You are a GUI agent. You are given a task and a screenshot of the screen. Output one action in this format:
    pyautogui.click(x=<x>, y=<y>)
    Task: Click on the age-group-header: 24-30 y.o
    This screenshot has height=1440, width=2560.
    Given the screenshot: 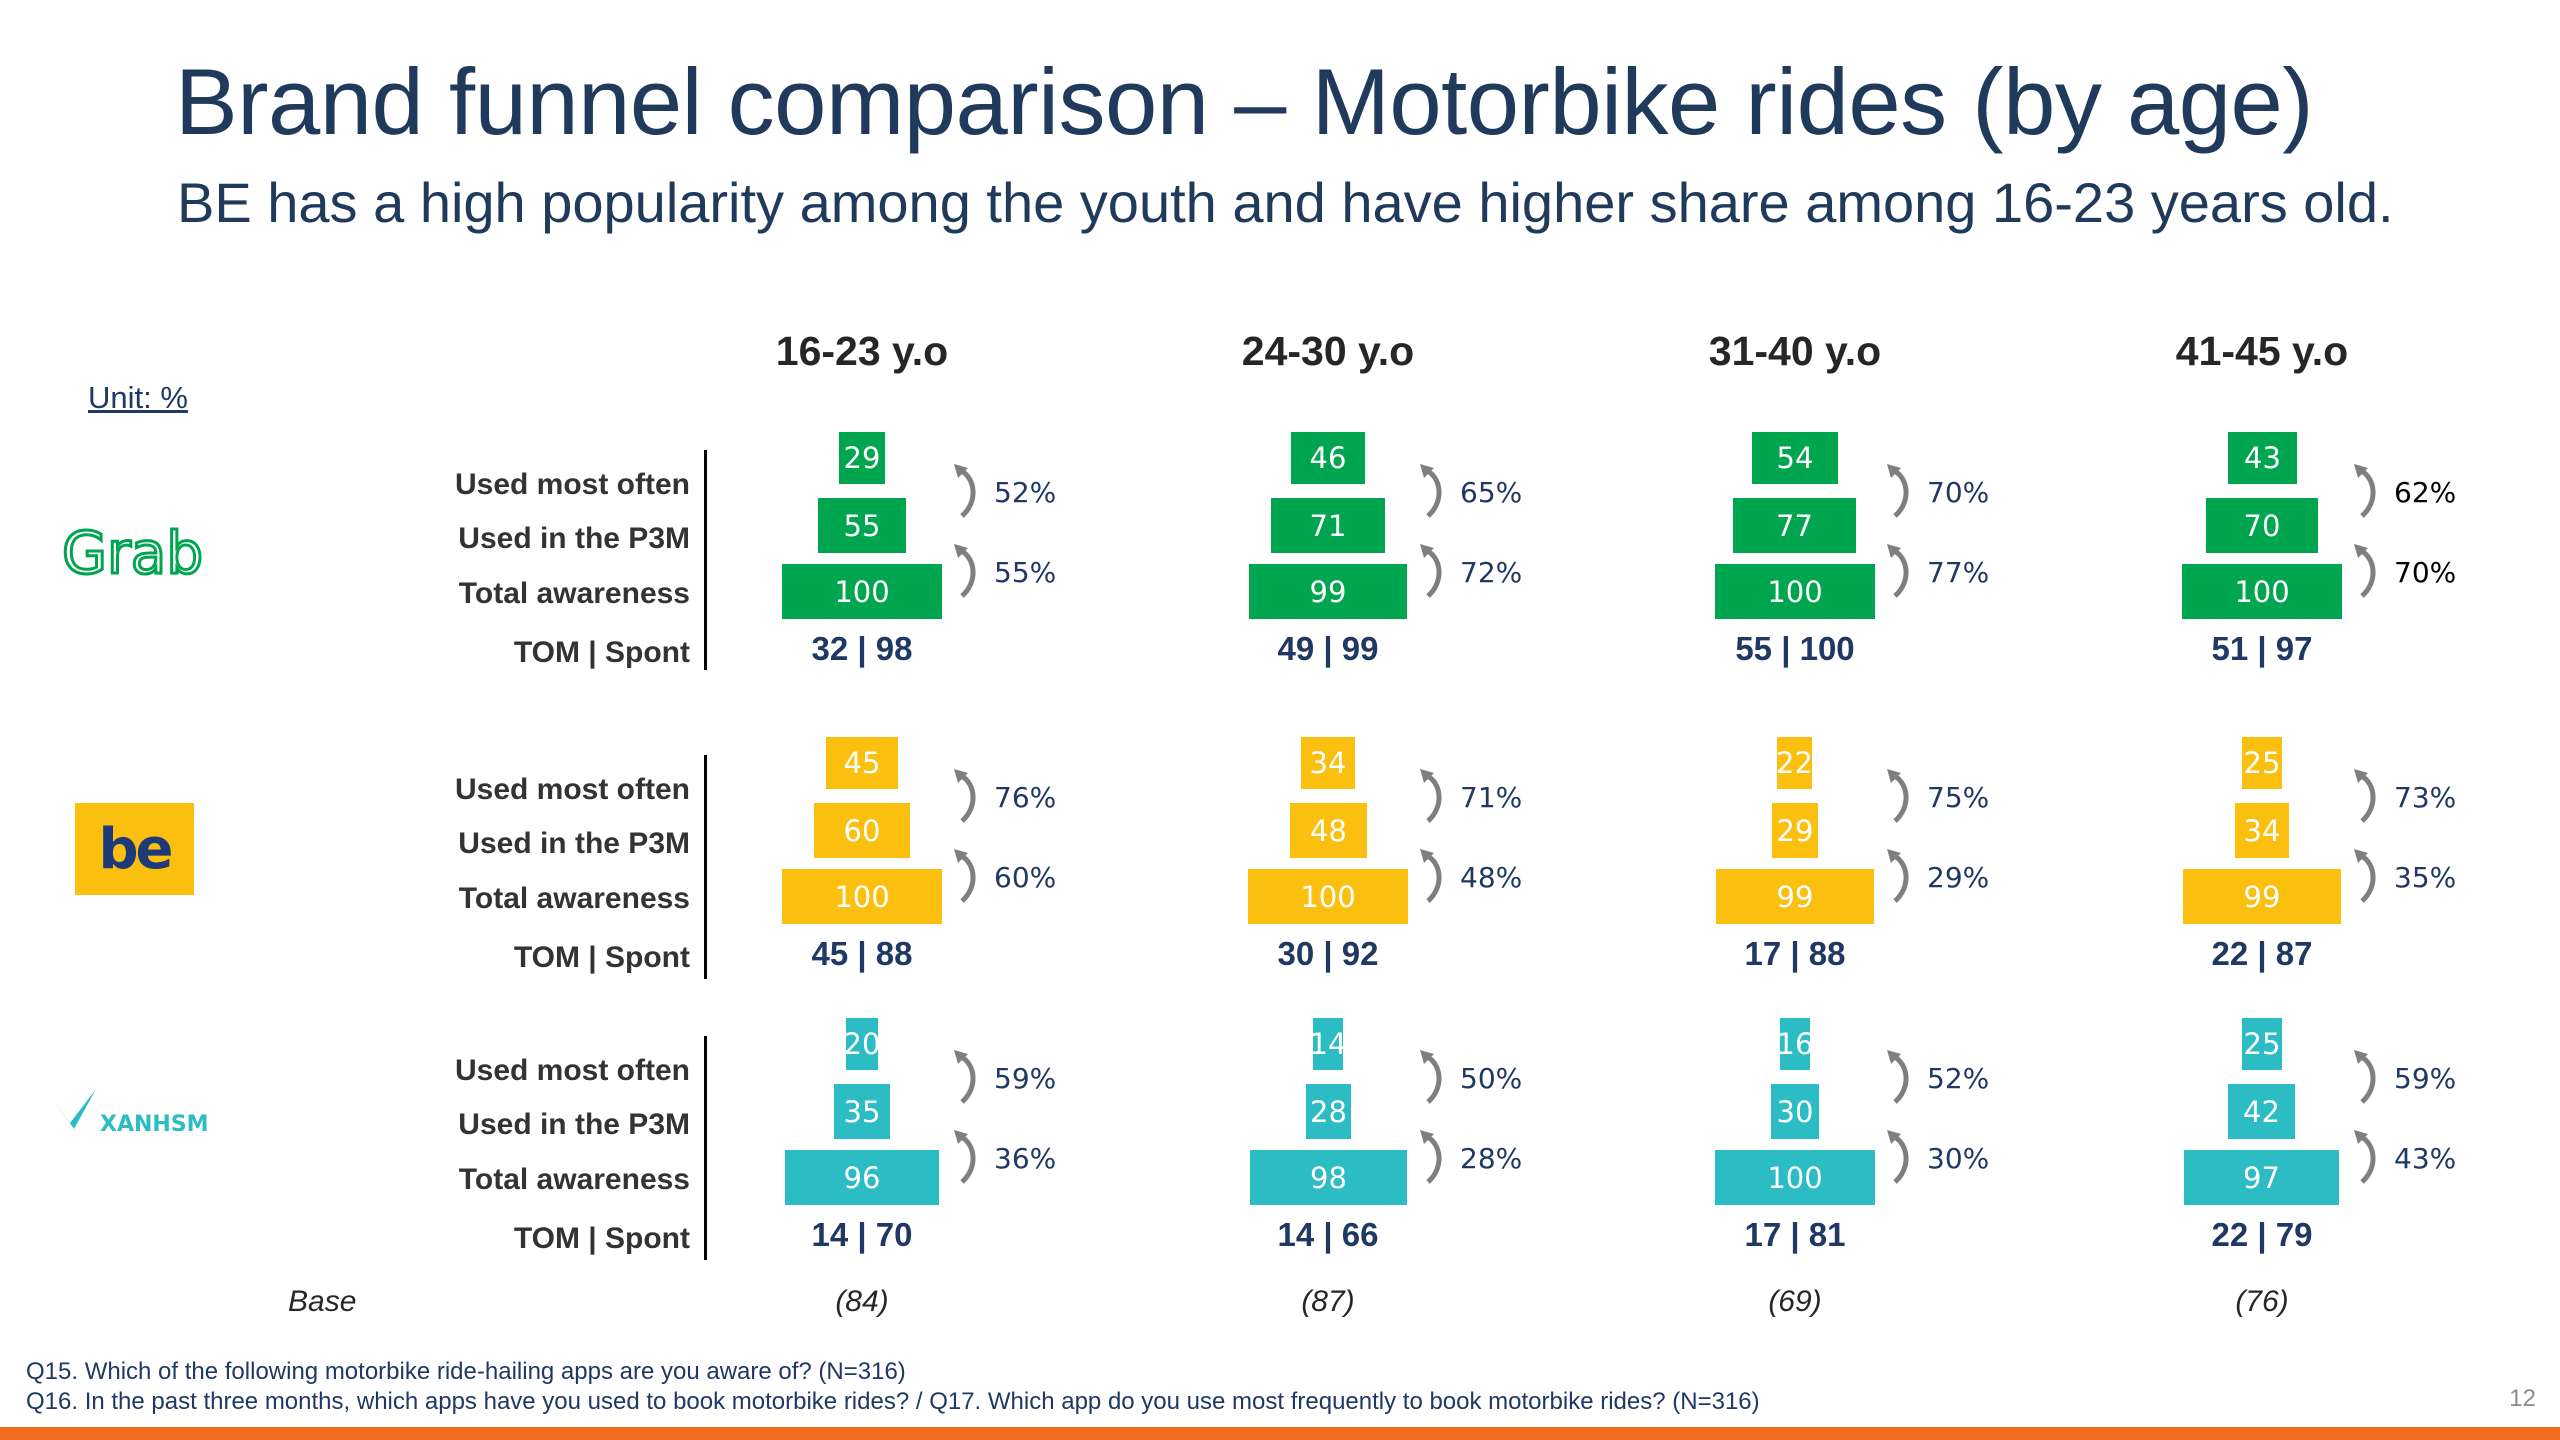 What is the action you would take?
    pyautogui.click(x=1328, y=351)
    